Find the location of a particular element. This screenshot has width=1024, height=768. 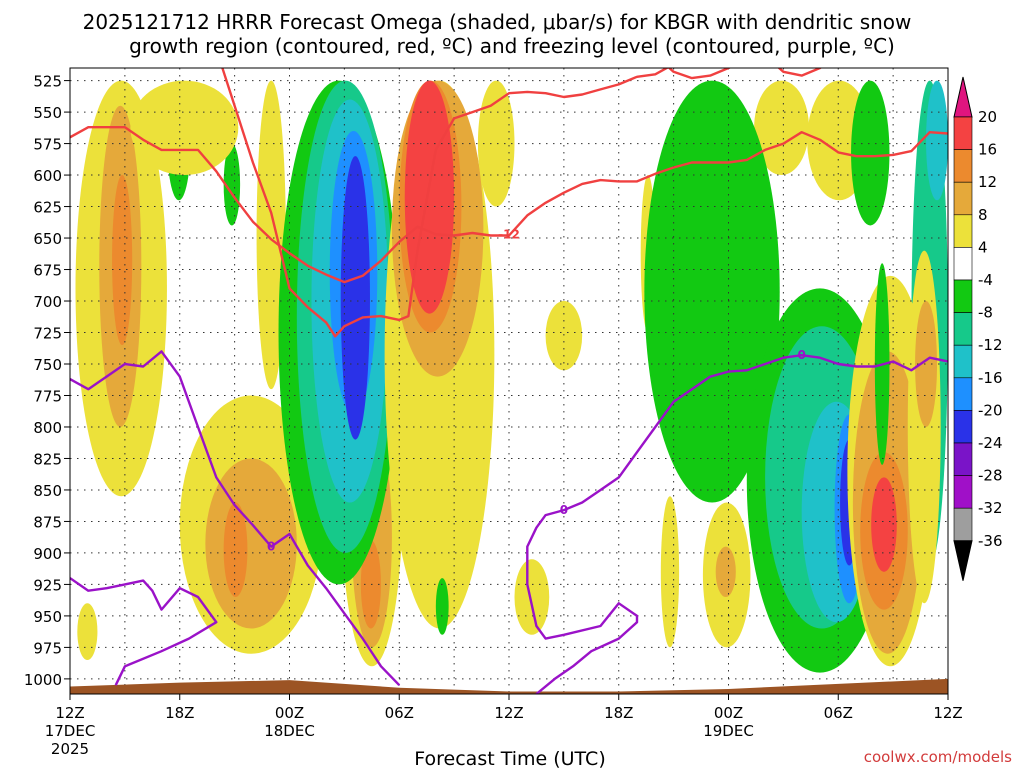

dgz-contour-label-0: -12 is located at coordinates (509, 234).